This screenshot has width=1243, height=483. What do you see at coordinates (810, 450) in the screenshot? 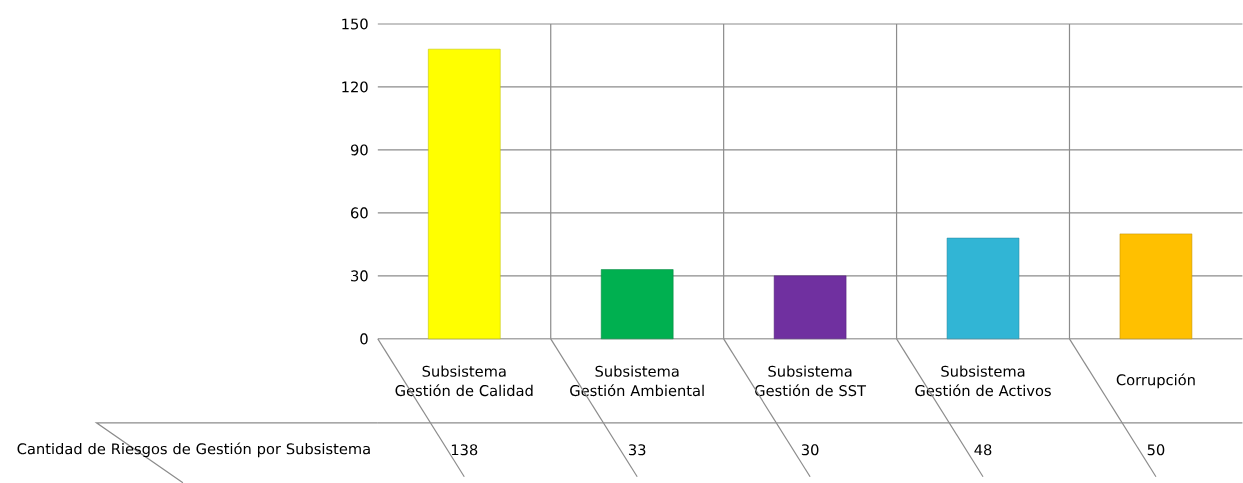
I see `data-label: 30` at bounding box center [810, 450].